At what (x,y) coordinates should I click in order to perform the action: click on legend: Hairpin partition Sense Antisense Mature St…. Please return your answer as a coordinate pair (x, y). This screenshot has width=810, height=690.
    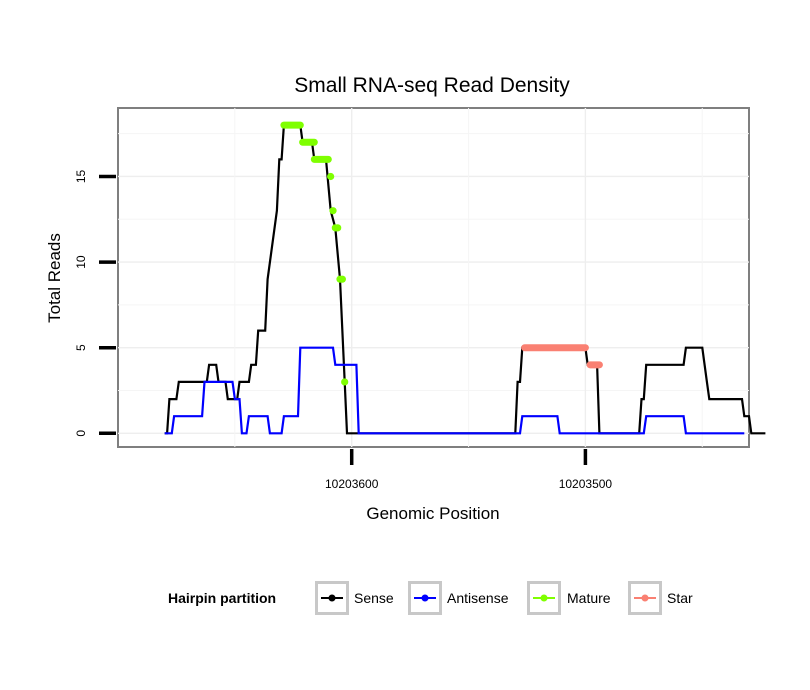
    Looking at the image, I should click on (430, 598).